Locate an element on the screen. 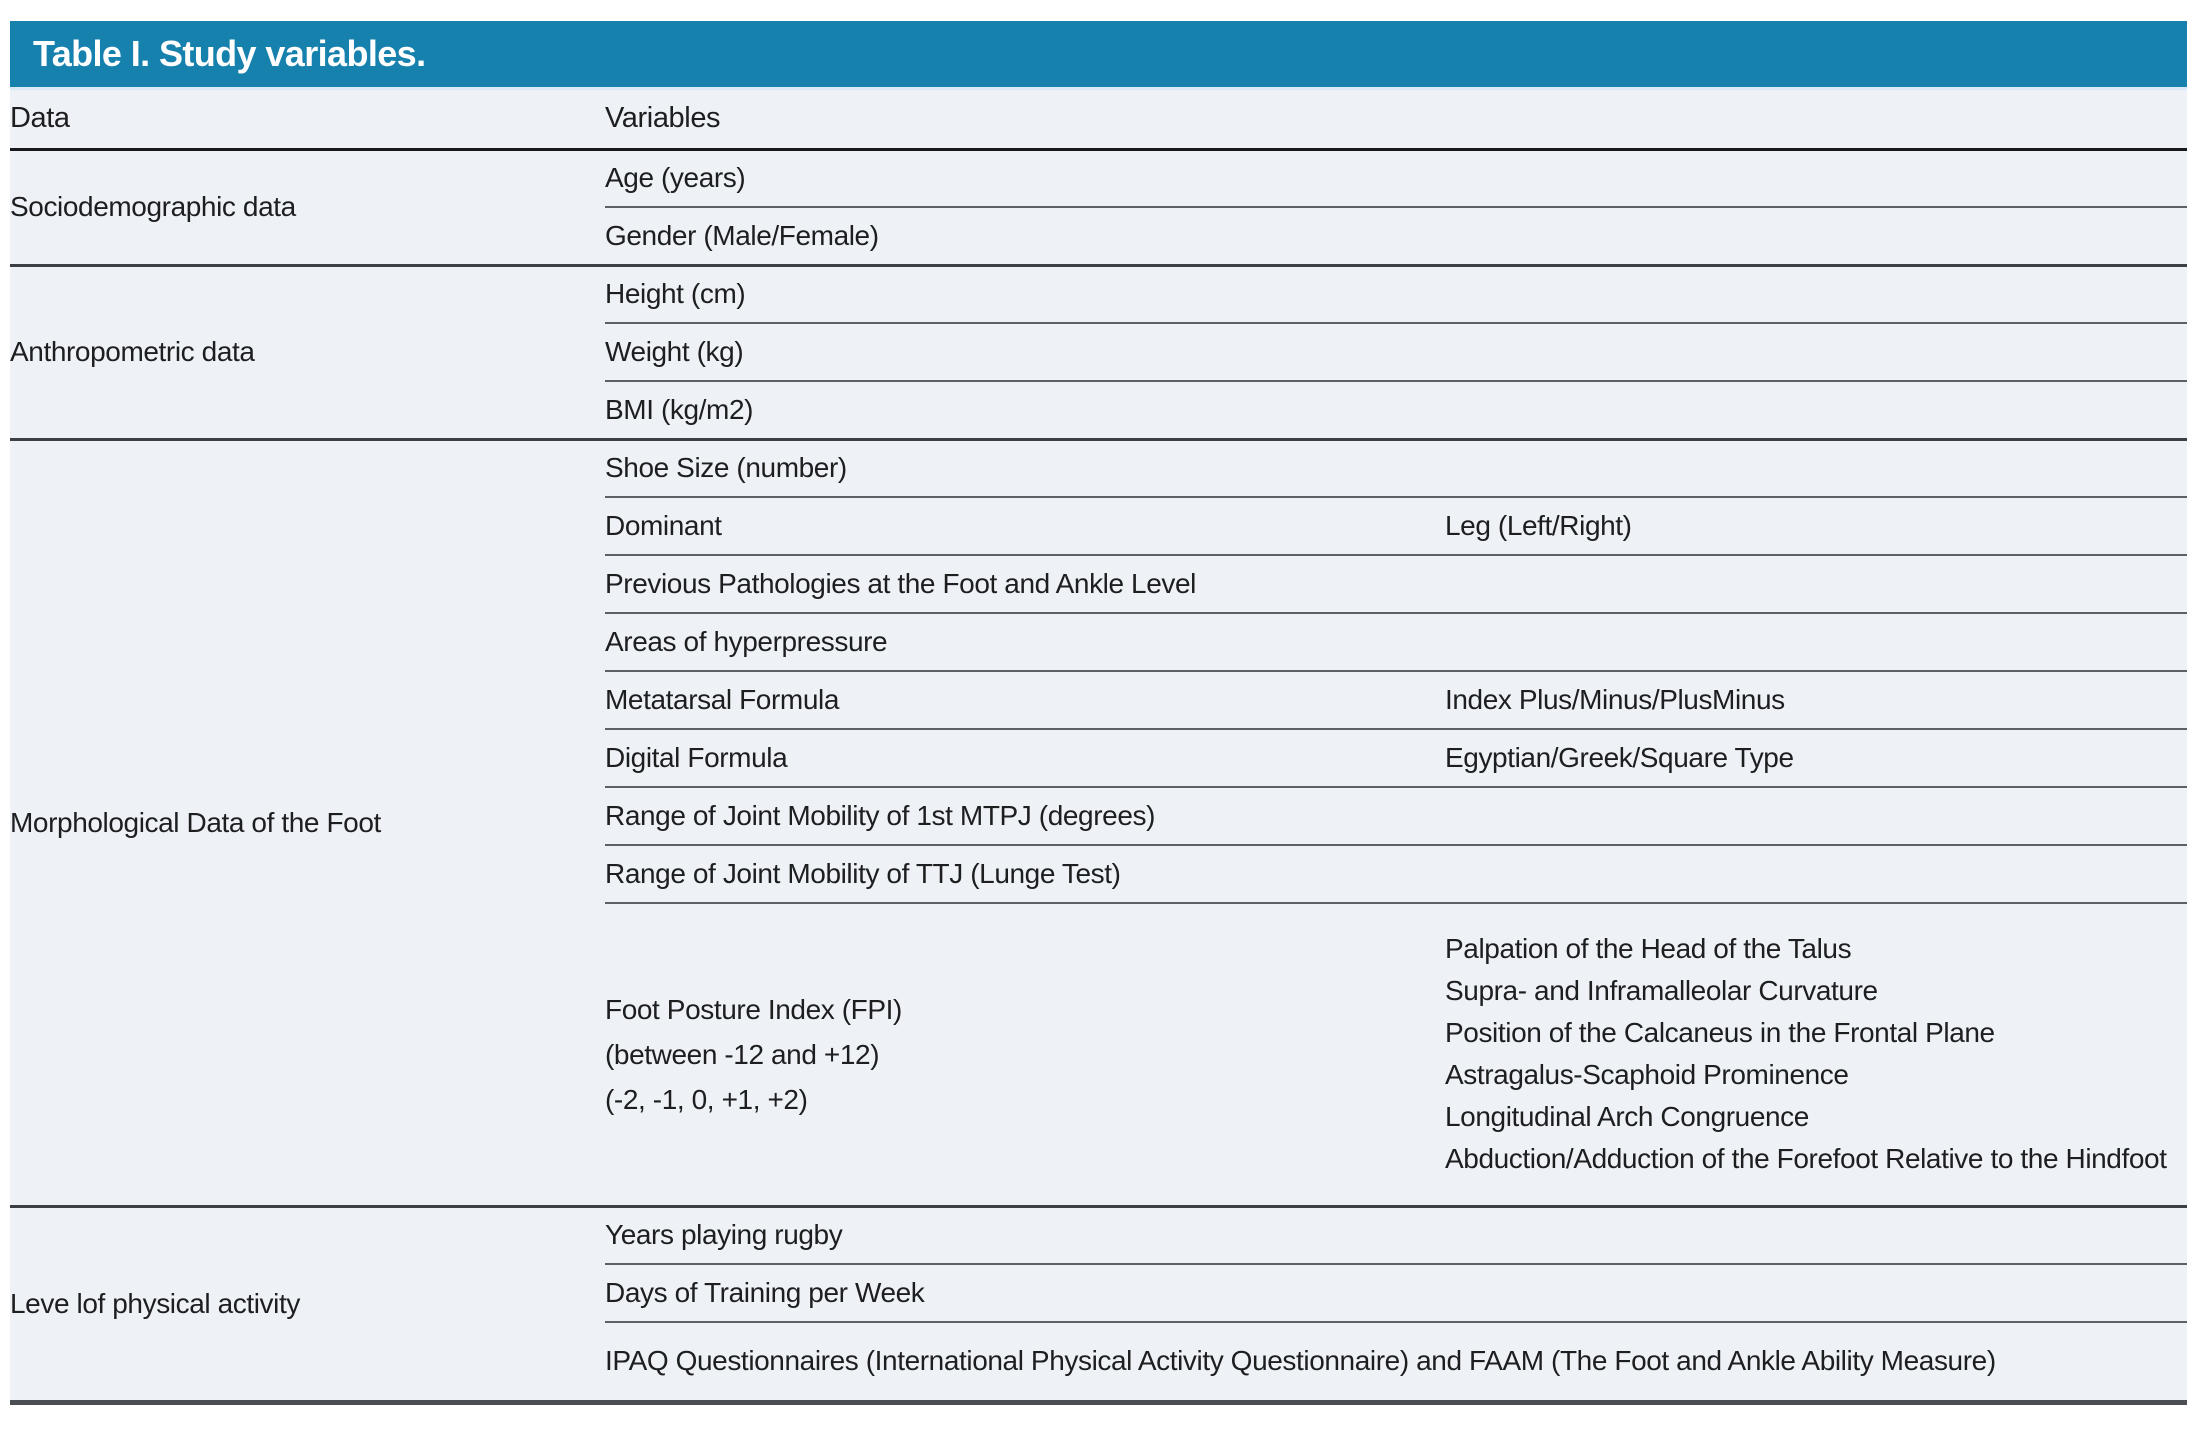  table-row: Sociodemographic data Age (years) is located at coordinates (1098, 208).